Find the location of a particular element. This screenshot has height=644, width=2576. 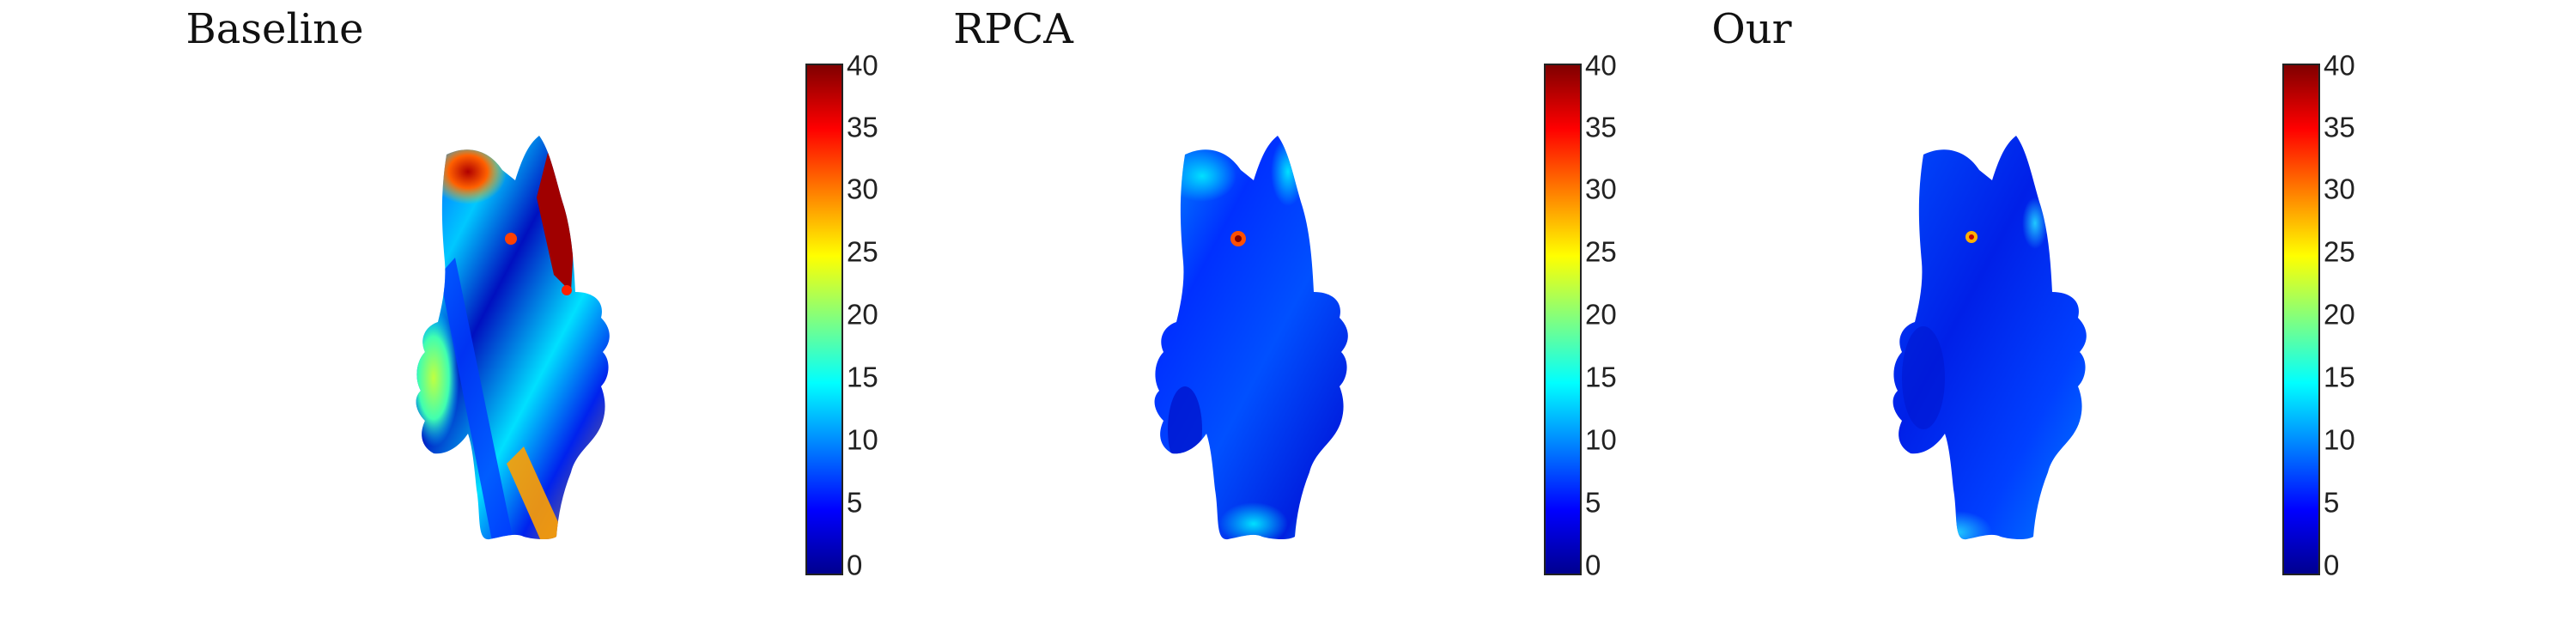

panel-title: Baseline is located at coordinates (274, 29).